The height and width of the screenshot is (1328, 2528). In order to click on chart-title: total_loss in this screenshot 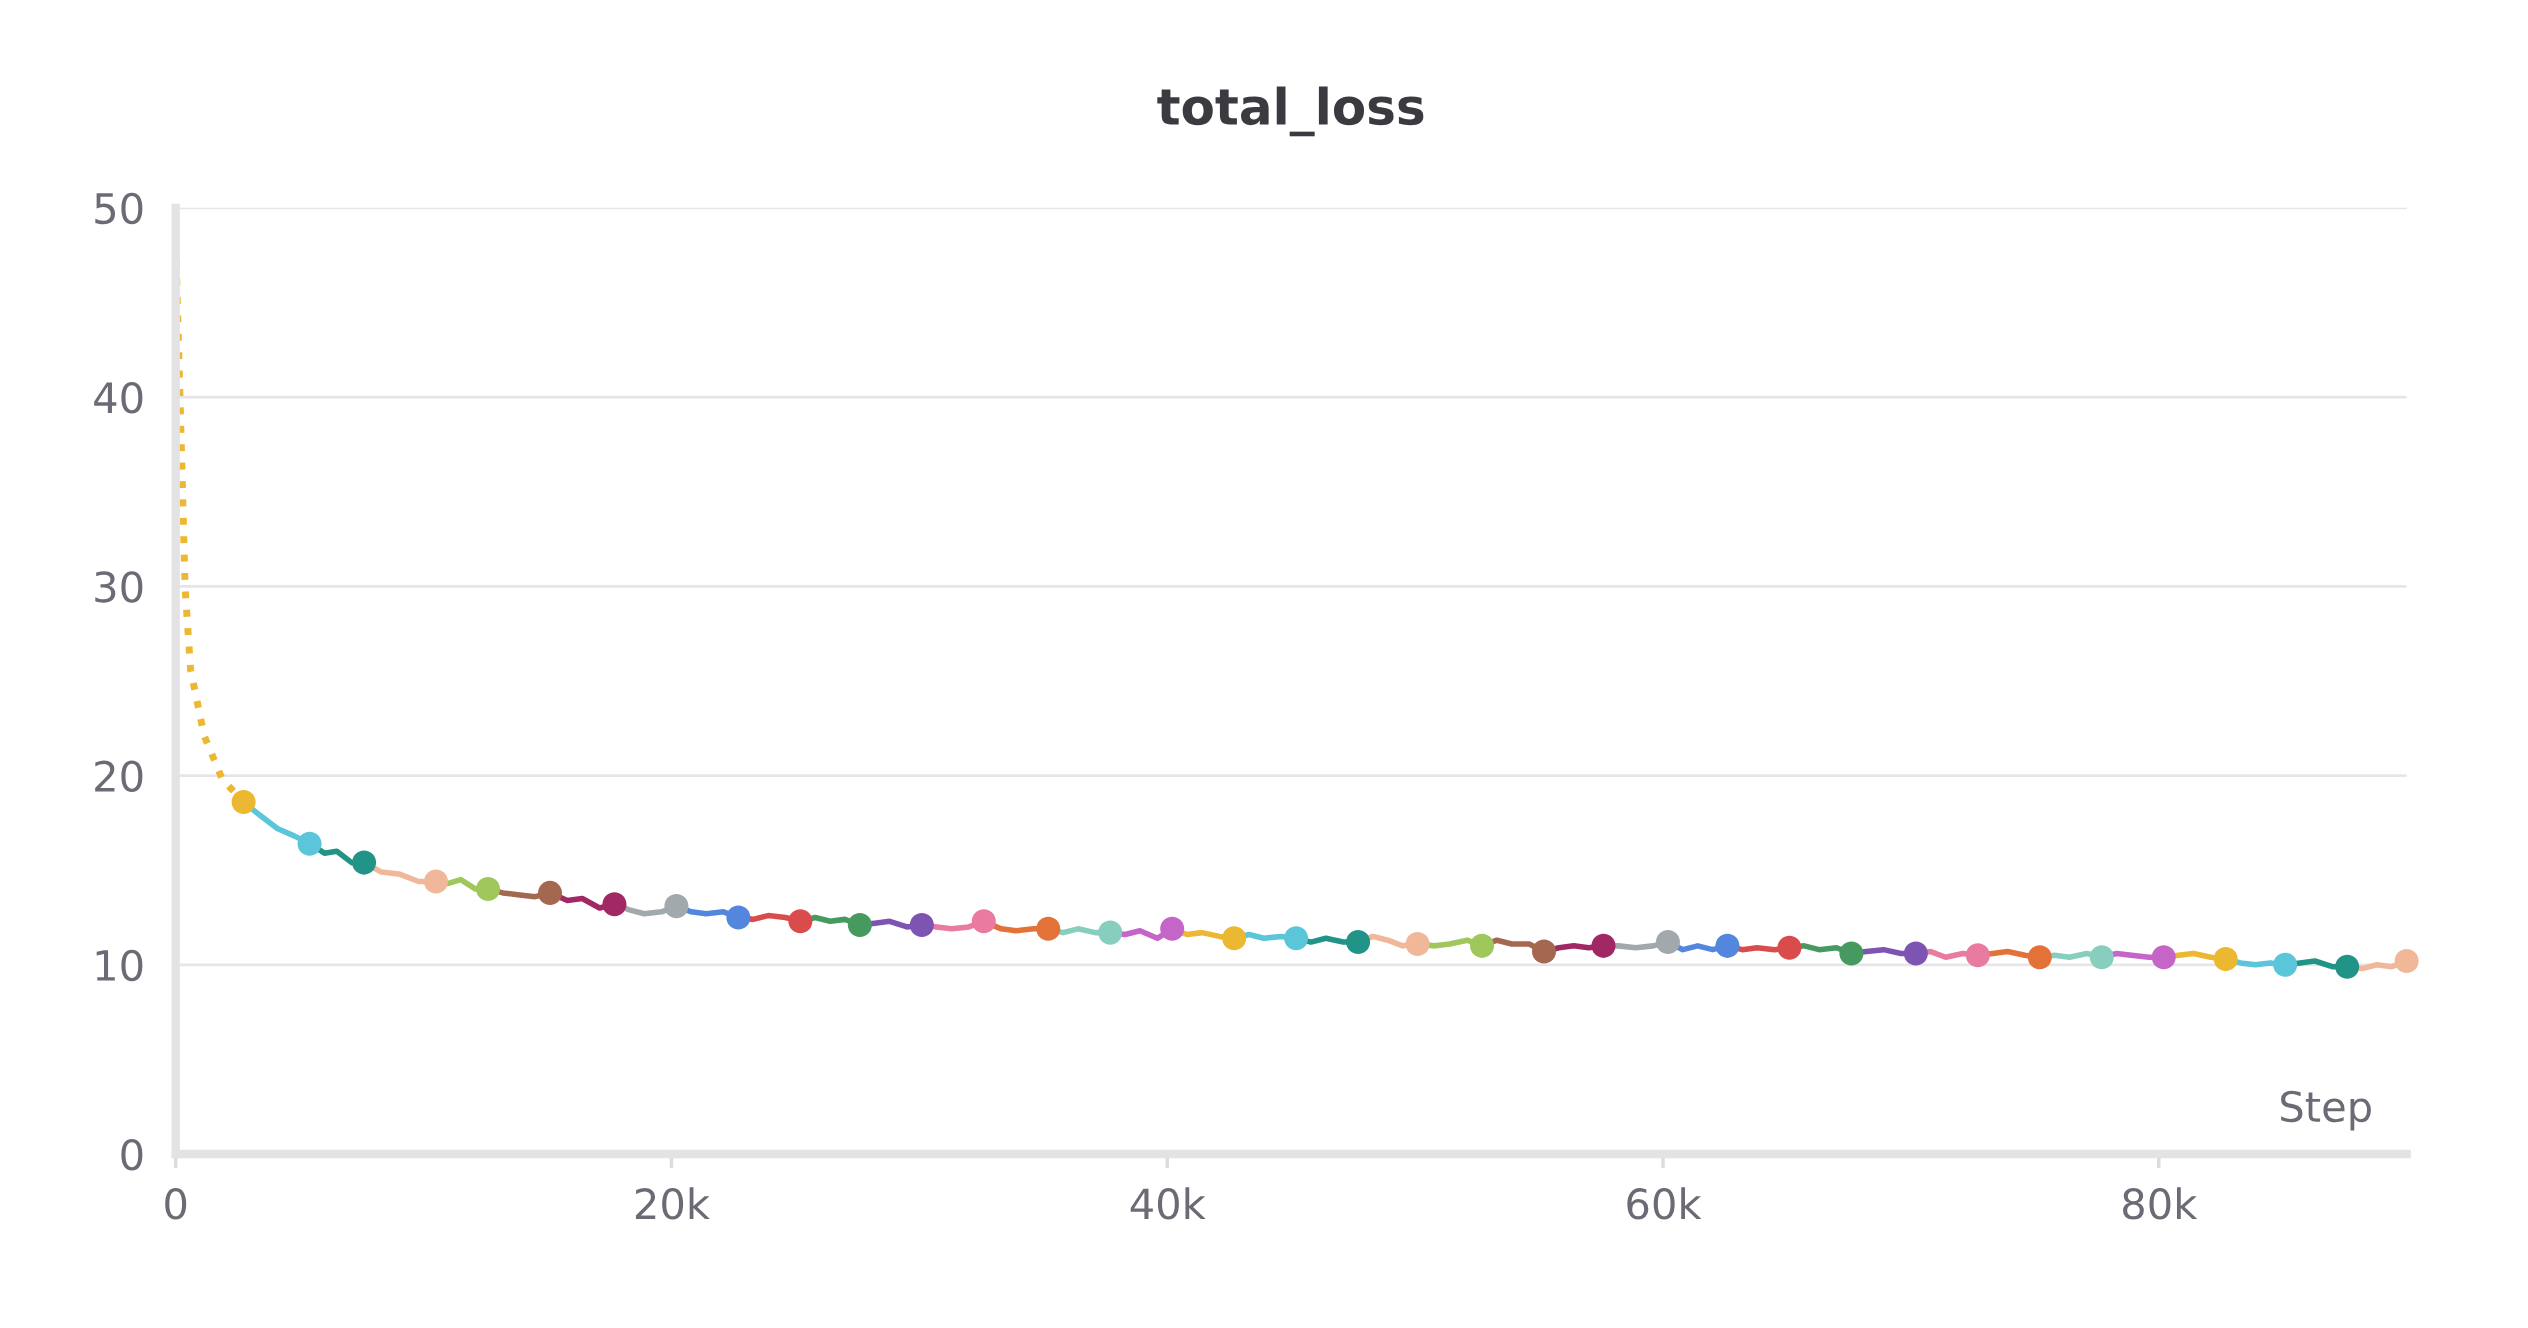, I will do `click(1290, 111)`.